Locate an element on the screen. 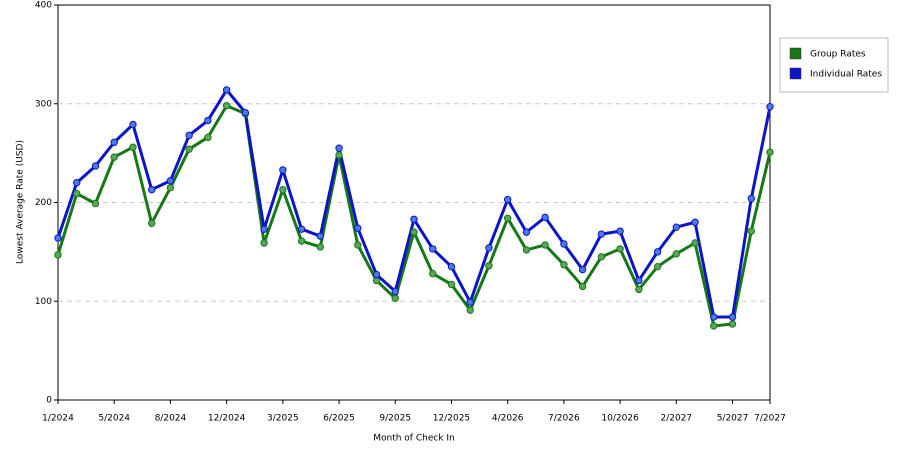 The image size is (900, 450). legend-label: Group Rates is located at coordinates (838, 55).